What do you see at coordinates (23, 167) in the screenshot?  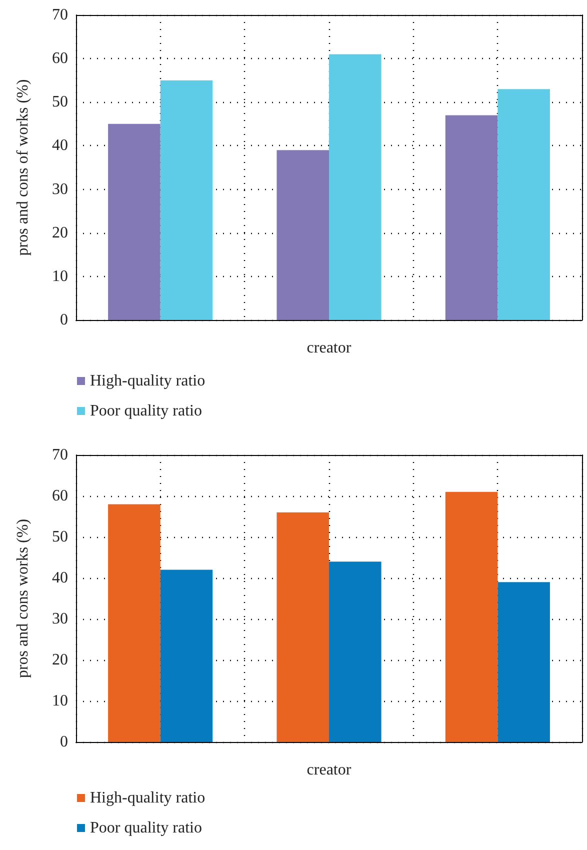 I see `y-axis-title: pros and cons of works (%)` at bounding box center [23, 167].